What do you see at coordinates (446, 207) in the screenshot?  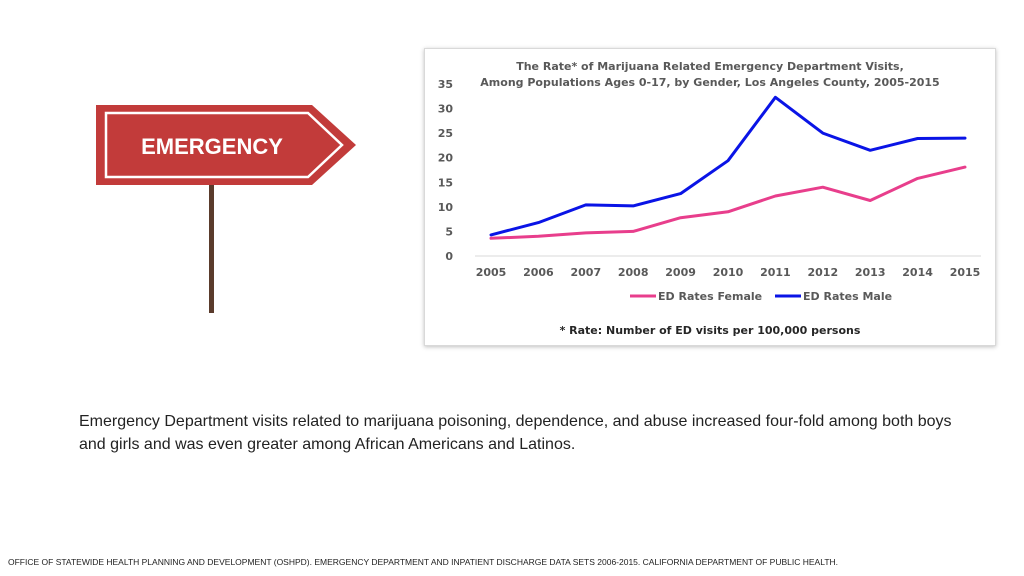 I see `y-tick-label: 10` at bounding box center [446, 207].